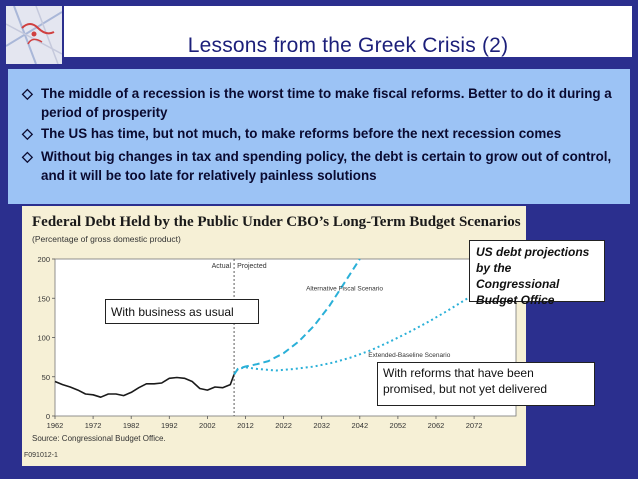 The width and height of the screenshot is (638, 479). I want to click on divider-label-actual: Actual, so click(222, 266).